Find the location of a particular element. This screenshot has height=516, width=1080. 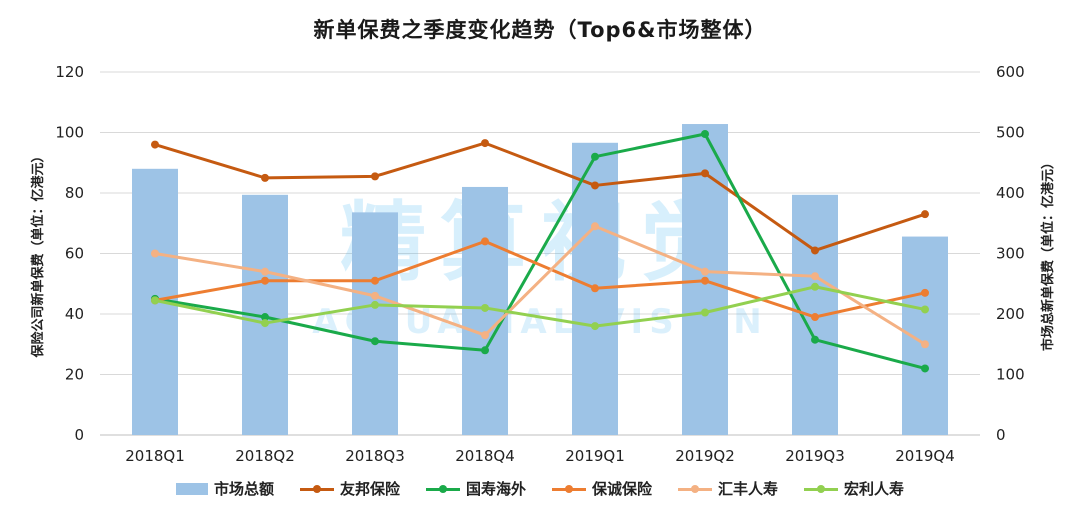

x-tick-label: 2019Q1 is located at coordinates (595, 456).